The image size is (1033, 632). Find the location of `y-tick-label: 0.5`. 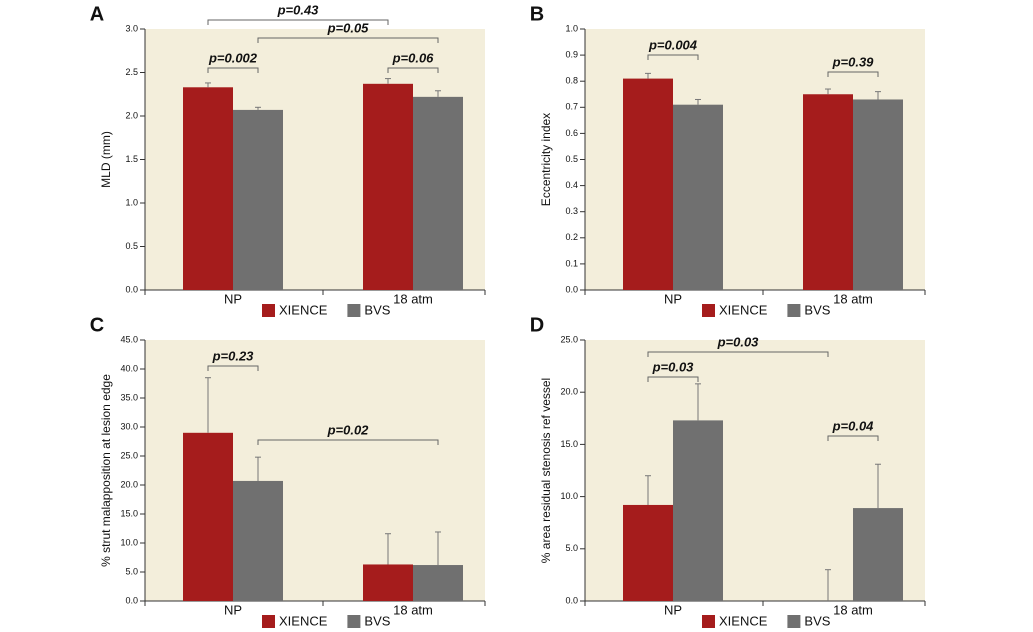

y-tick-label: 0.5 is located at coordinates (131, 246).